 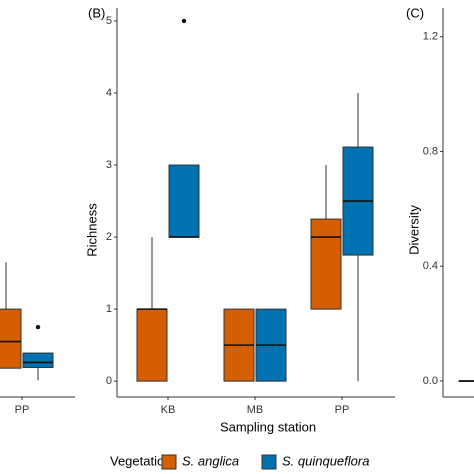 I want to click on y-tick-label: 0, so click(x=109, y=381).